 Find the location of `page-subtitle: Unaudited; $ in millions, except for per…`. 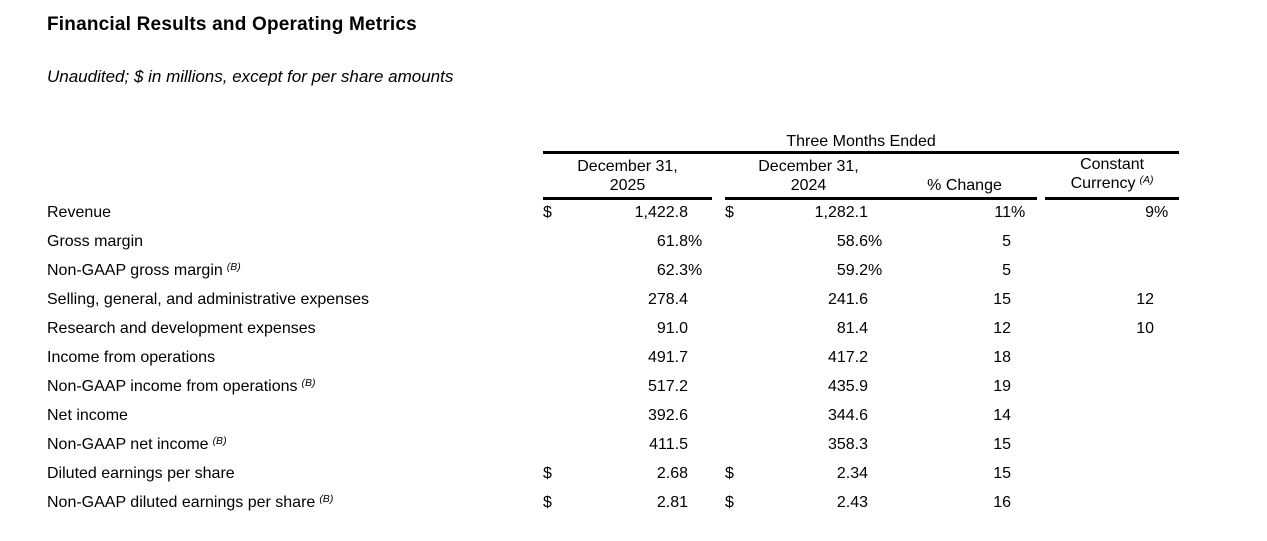

page-subtitle: Unaudited; $ in millions, except for per… is located at coordinates (250, 76).